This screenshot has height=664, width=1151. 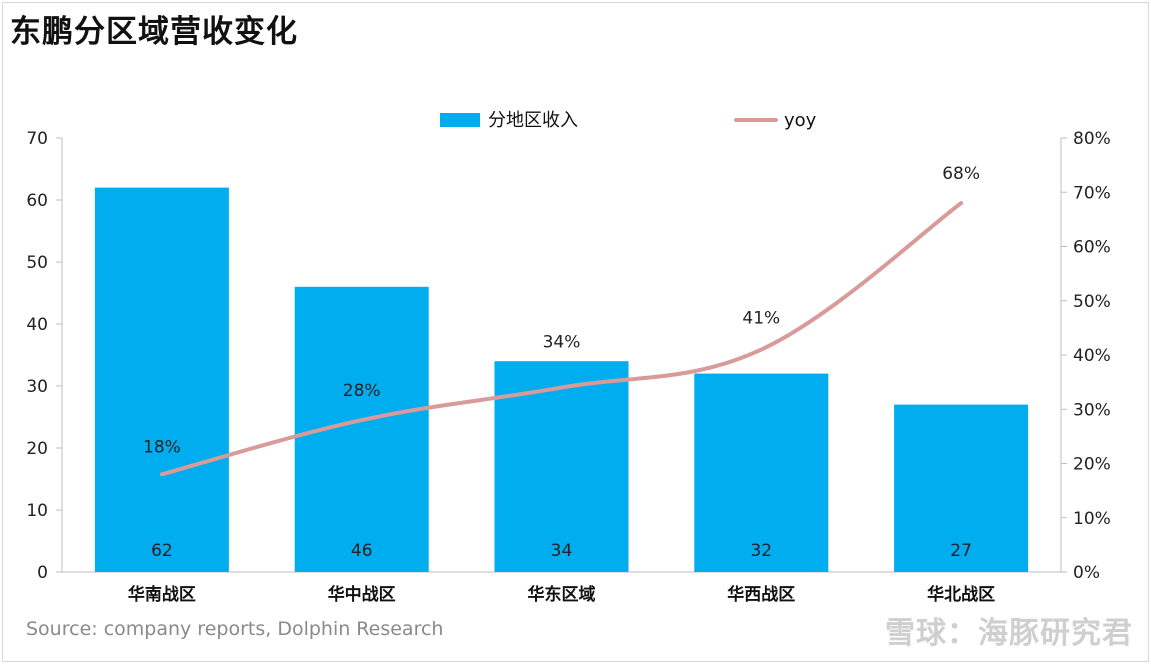 I want to click on left-axis-tick-label: 20, so click(x=37, y=449).